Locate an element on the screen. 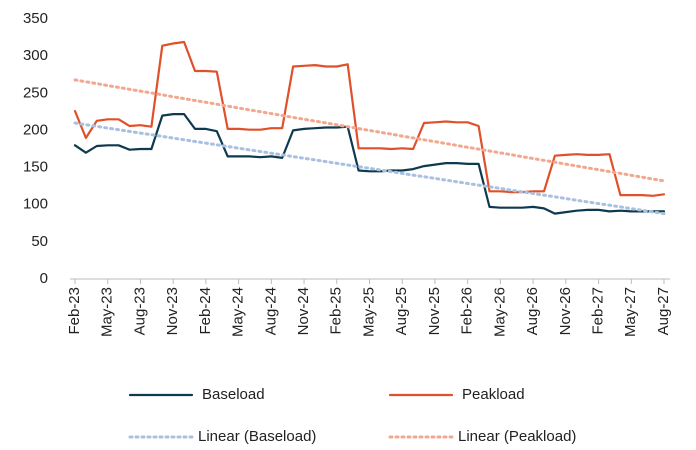  x-tick-label: Aug-27 is located at coordinates (663, 311).